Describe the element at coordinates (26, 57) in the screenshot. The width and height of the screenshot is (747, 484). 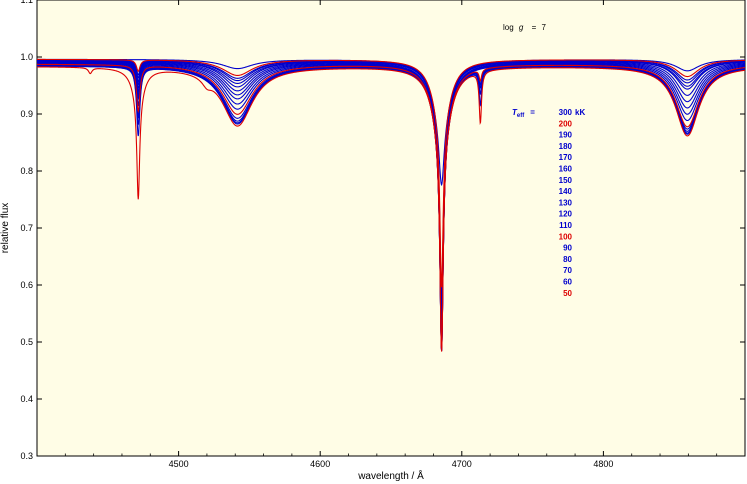
I see `y-tick-label: 1.0` at that location.